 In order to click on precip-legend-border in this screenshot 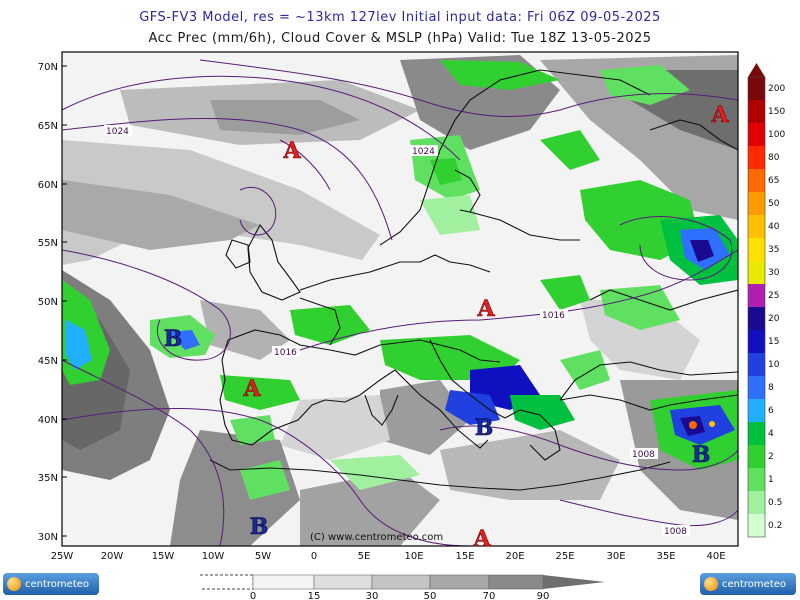, I will do `click(756, 307)`.